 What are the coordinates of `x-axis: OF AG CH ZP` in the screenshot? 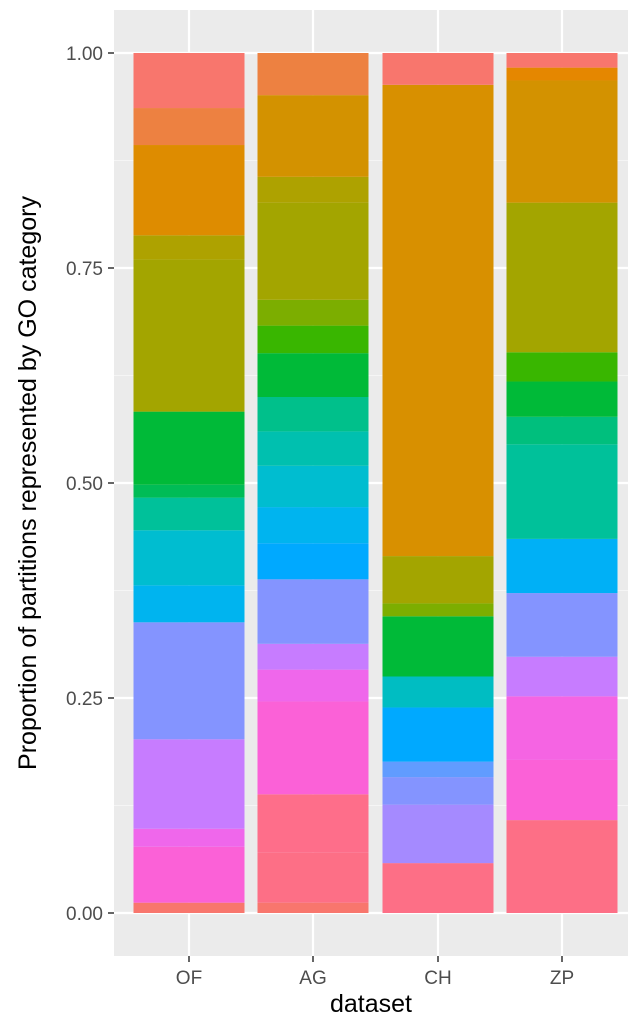 It's located at (375, 972).